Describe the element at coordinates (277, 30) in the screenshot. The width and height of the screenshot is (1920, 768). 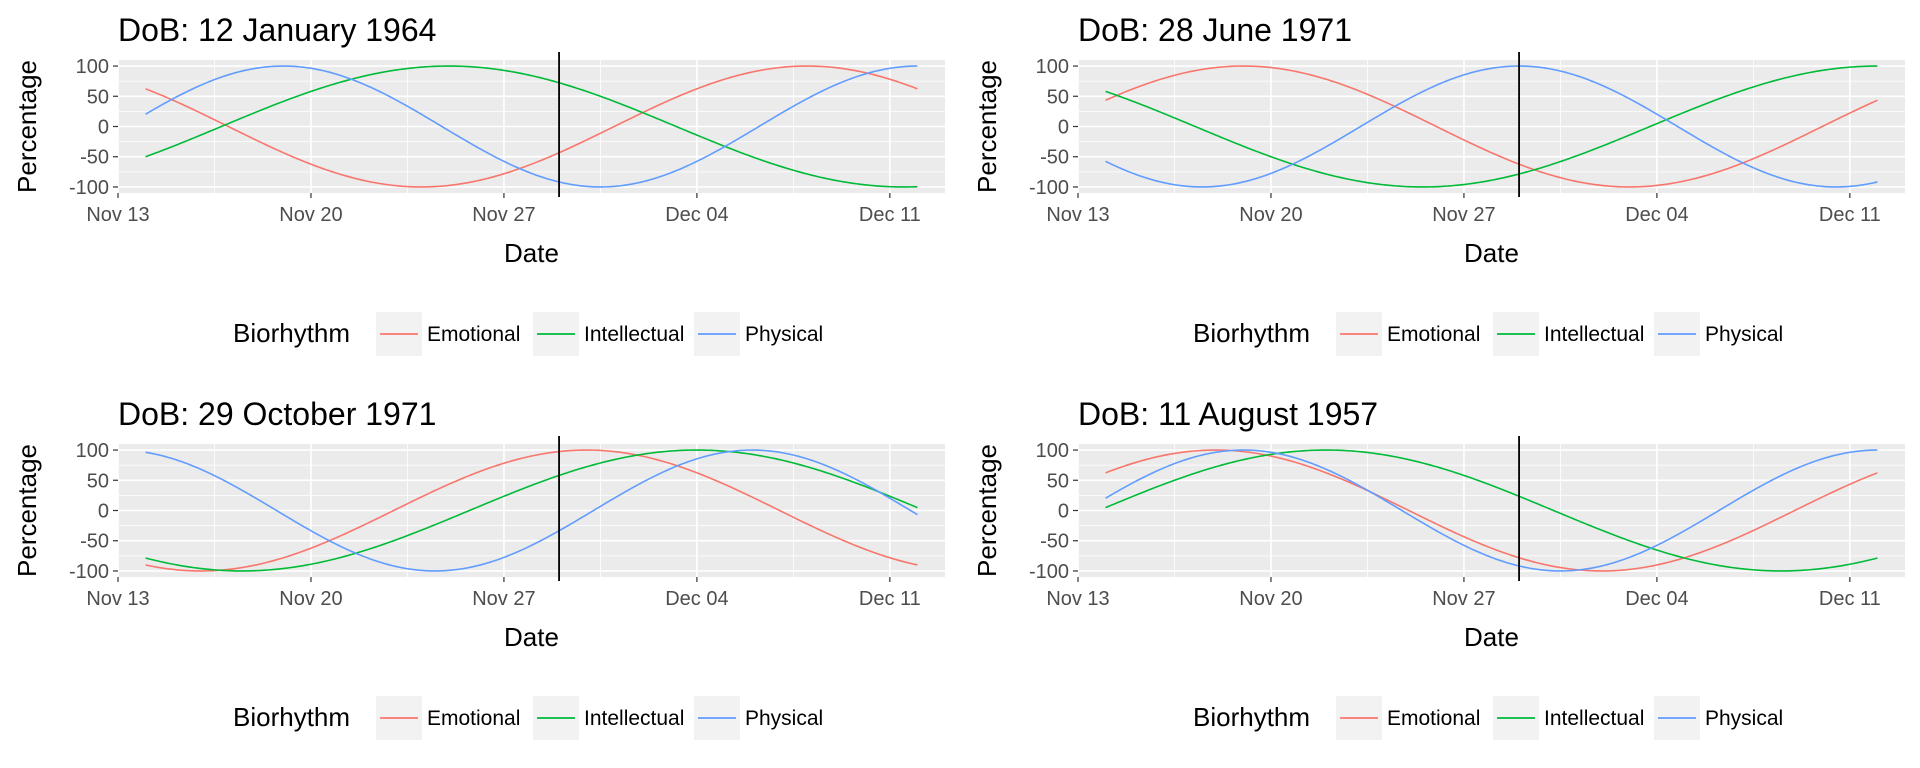
I see `chart-title: DoB: 12 January 1964` at that location.